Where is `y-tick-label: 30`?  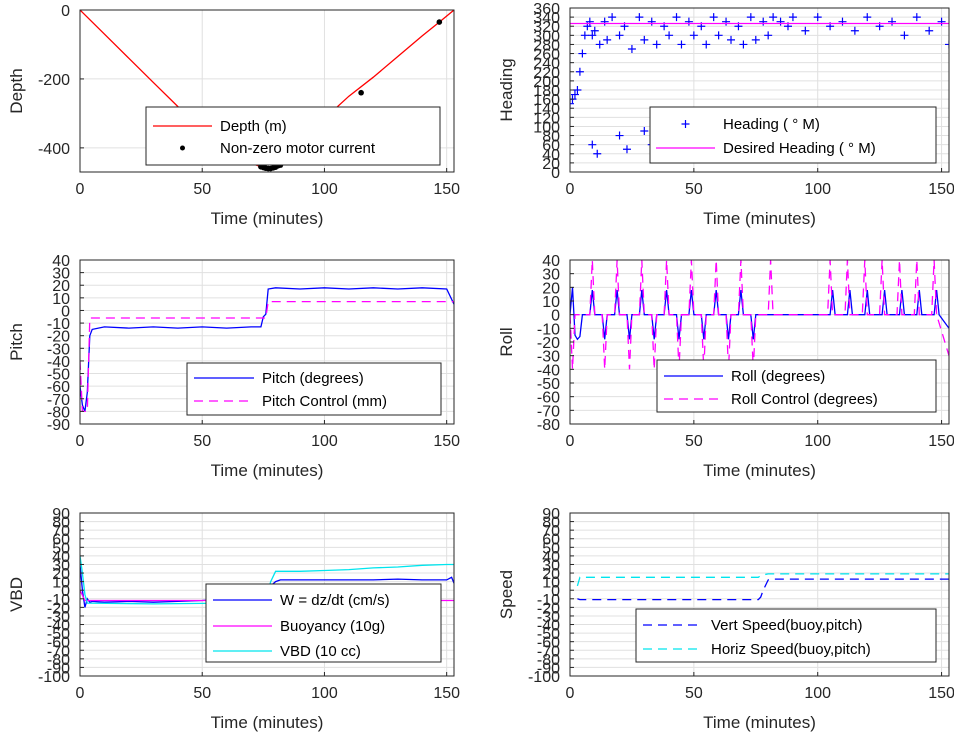 y-tick-label: 30 is located at coordinates (61, 565).